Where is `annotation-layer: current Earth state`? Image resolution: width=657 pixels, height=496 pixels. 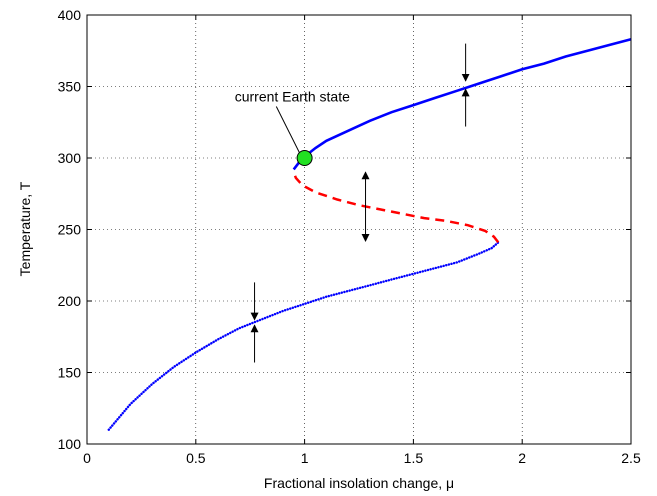 annotation-layer: current Earth state is located at coordinates (292, 127).